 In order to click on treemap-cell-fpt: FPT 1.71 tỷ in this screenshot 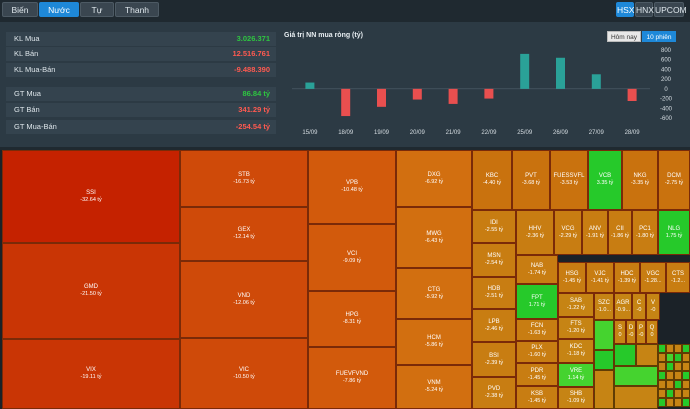, I will do `click(537, 301)`.